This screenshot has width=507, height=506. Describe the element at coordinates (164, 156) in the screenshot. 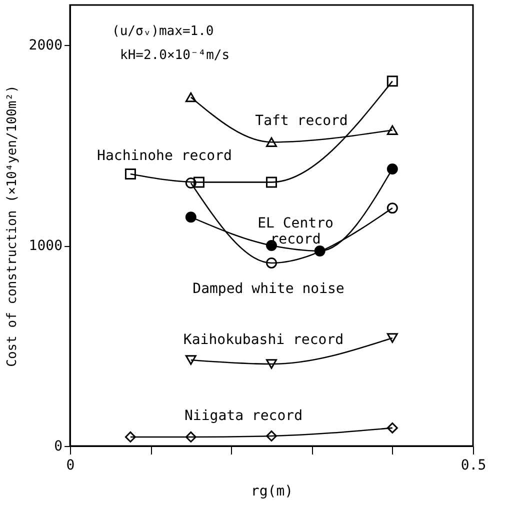

I see `series-label: Hachinohe record` at that location.